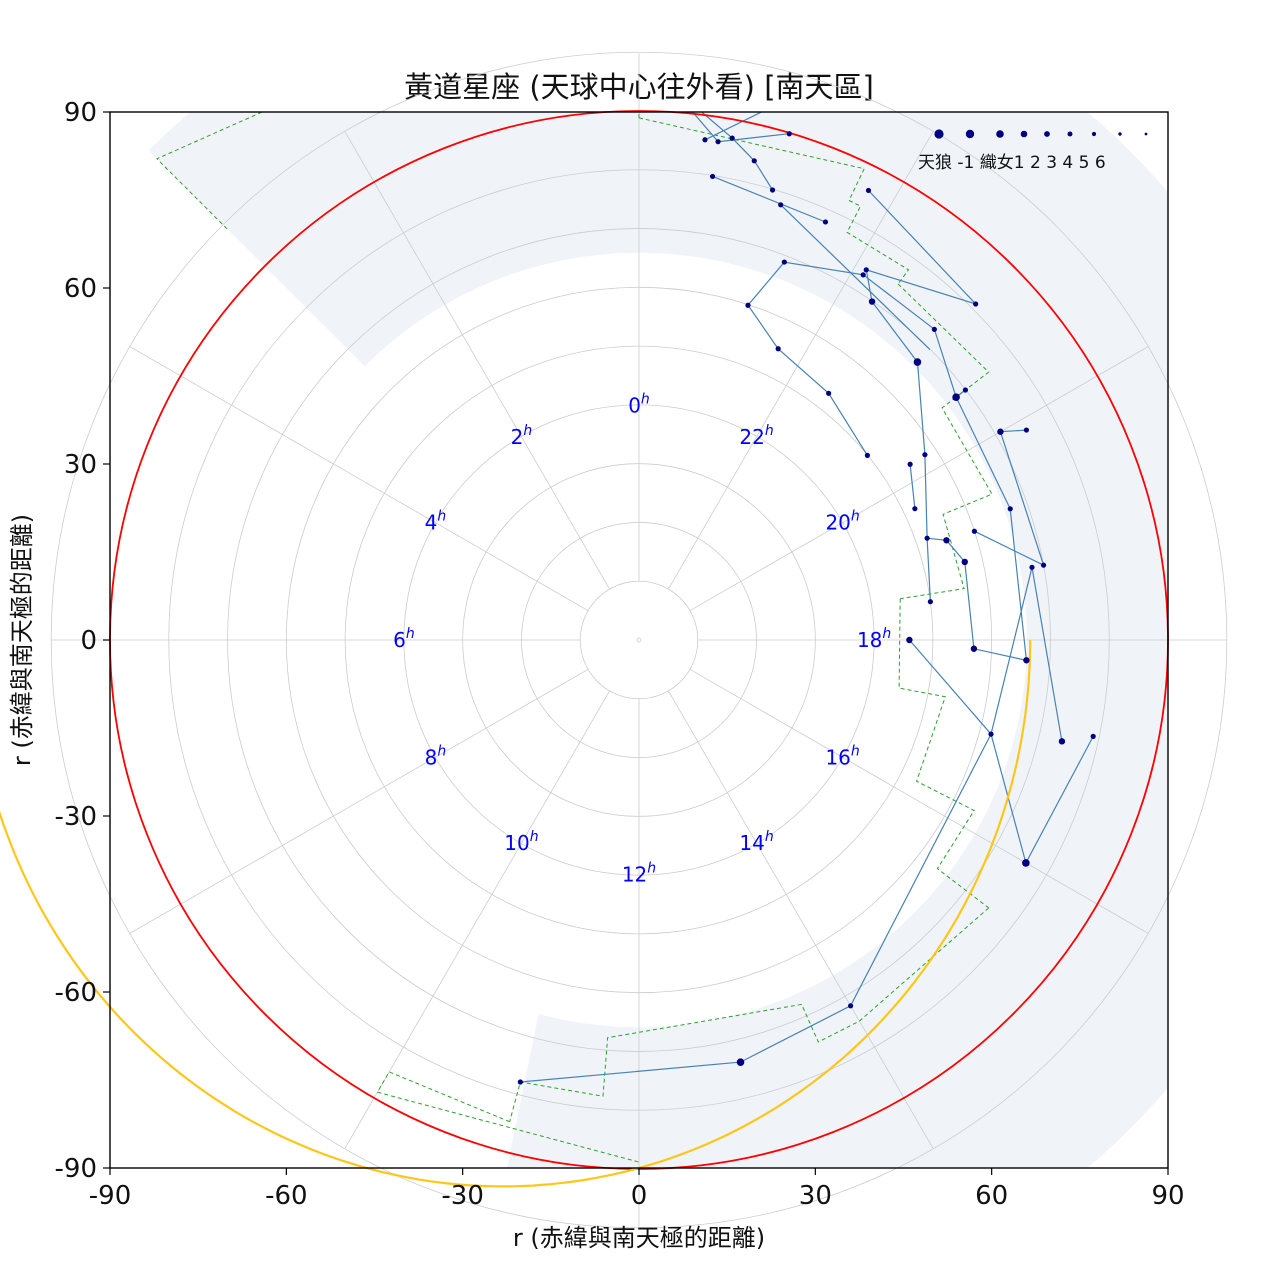 The image size is (1280, 1280). What do you see at coordinates (842, 756) in the screenshot?
I see `hour-label: 16h` at bounding box center [842, 756].